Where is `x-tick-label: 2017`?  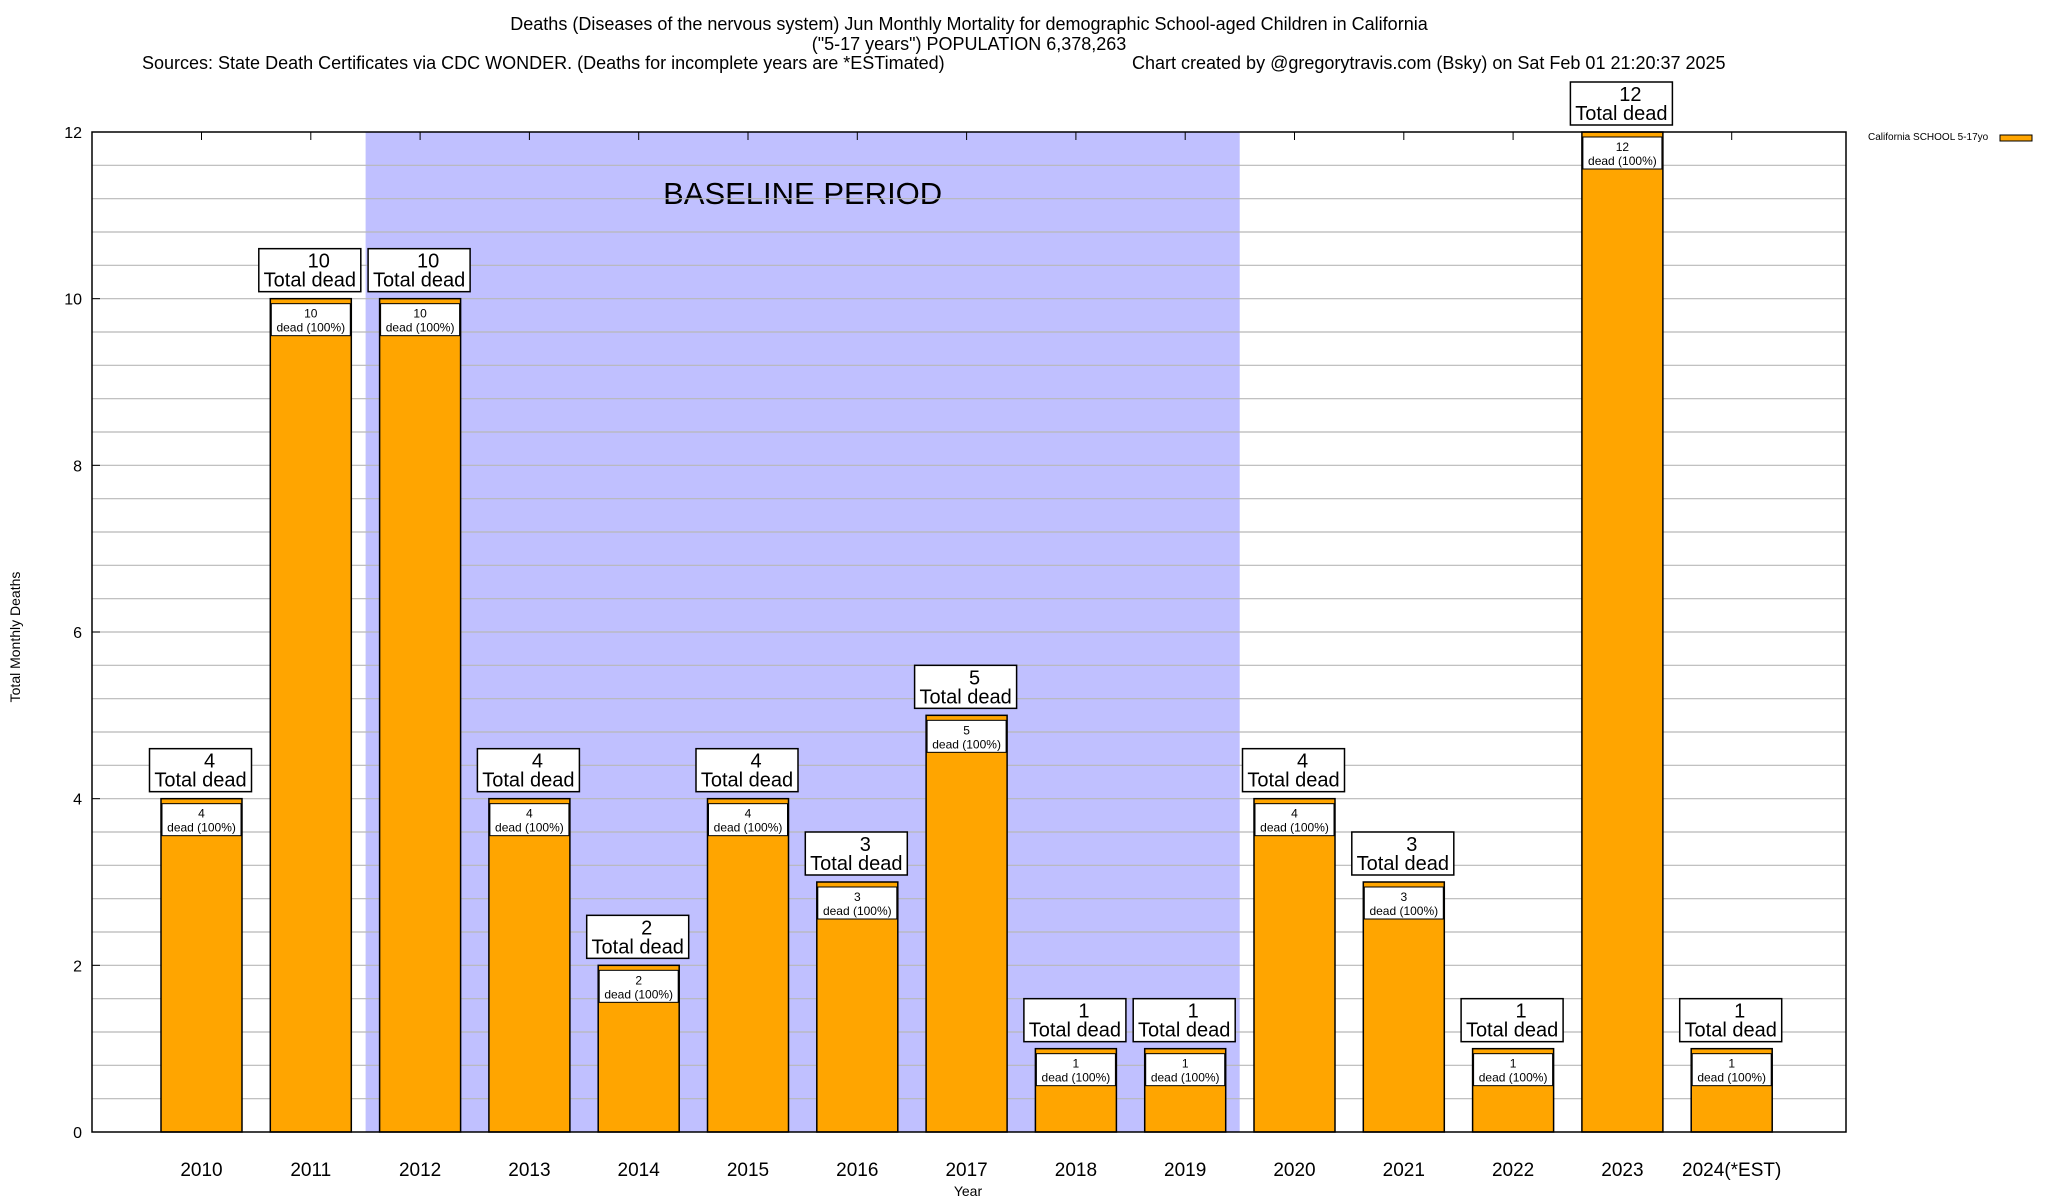
x-tick-label: 2017 is located at coordinates (966, 1170).